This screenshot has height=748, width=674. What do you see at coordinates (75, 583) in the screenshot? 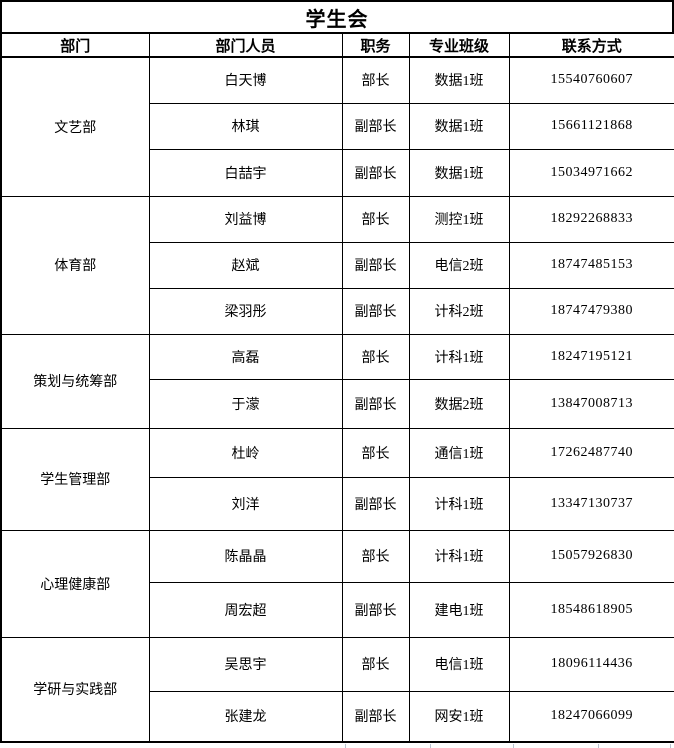
I see `department-cell: 心理健康部` at bounding box center [75, 583].